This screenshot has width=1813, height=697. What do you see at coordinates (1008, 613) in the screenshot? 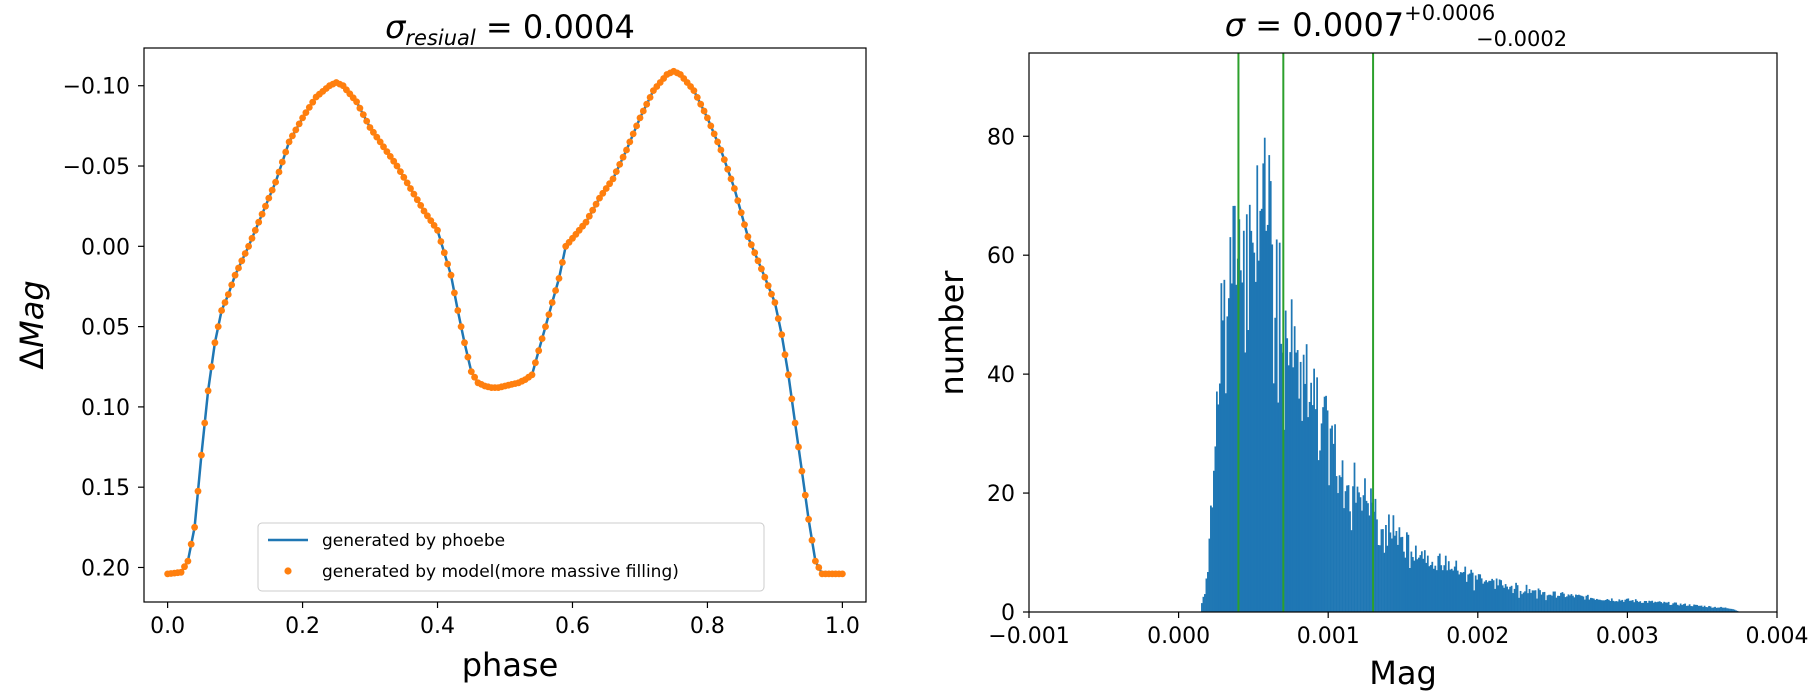
I see `y-tick-label: 0` at bounding box center [1008, 613].